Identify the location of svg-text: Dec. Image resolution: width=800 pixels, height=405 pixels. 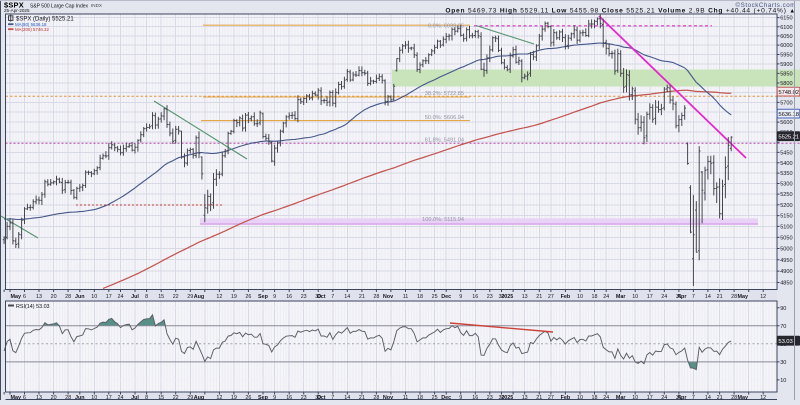
(446, 397).